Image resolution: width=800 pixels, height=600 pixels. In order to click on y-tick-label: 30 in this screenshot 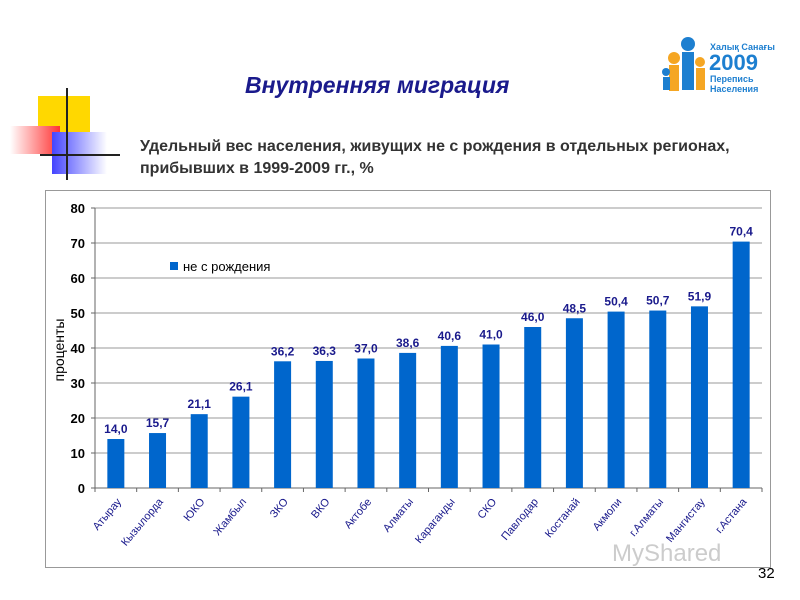, I will do `click(78, 383)`.